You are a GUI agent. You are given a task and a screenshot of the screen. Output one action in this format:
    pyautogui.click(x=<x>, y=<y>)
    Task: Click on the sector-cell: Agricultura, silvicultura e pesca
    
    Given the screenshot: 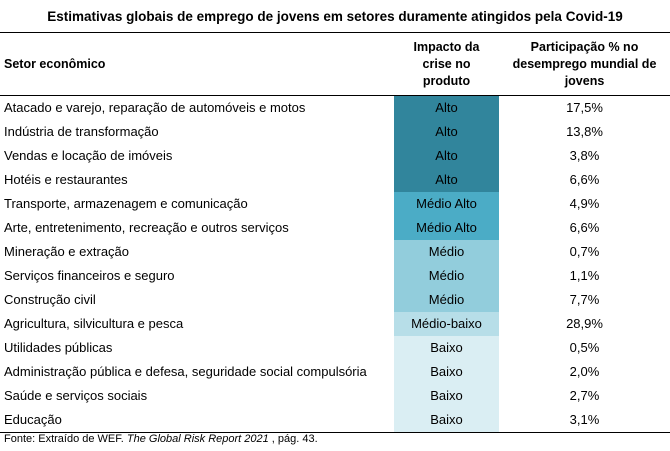 What is the action you would take?
    pyautogui.click(x=94, y=323)
    